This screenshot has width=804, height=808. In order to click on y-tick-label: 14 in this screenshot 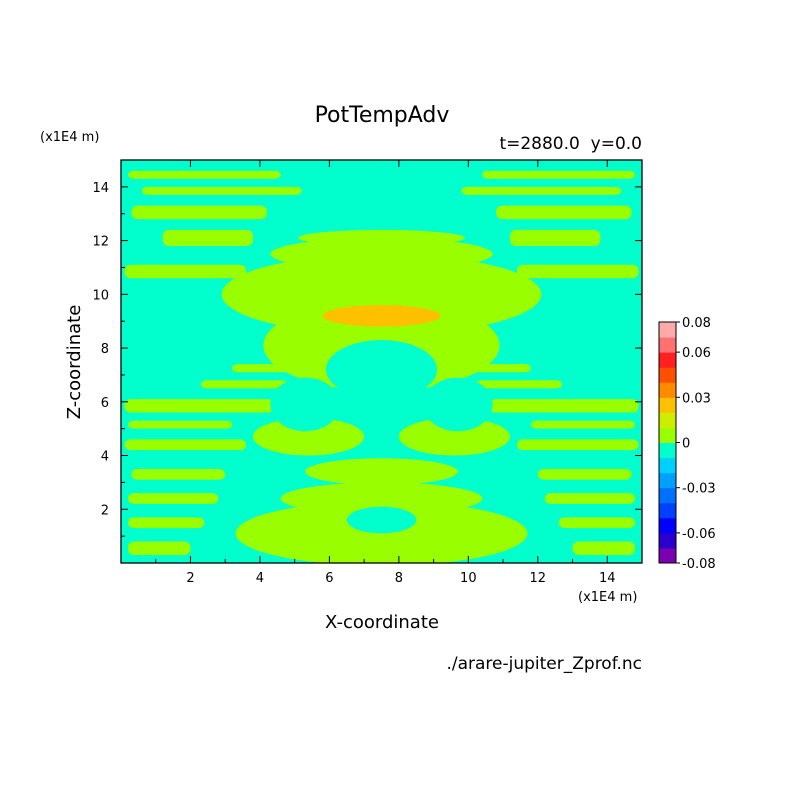, I will do `click(100, 188)`.